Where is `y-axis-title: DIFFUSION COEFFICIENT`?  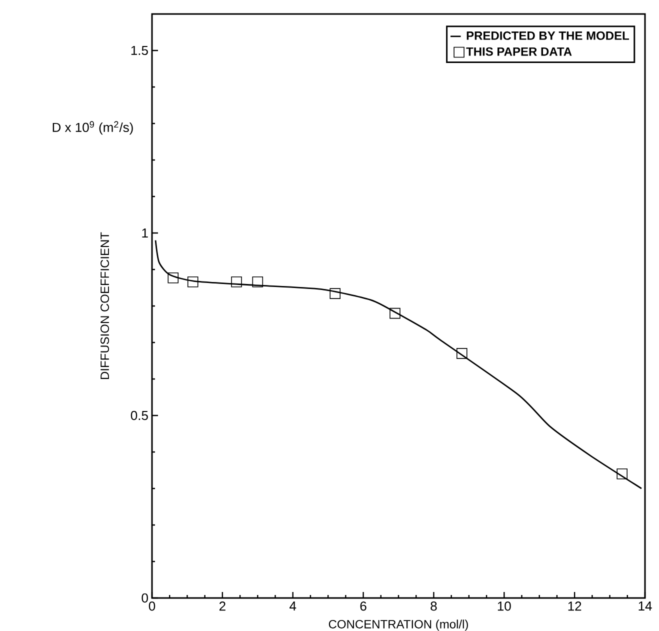
y-axis-title: DIFFUSION COEFFICIENT is located at coordinates (105, 306).